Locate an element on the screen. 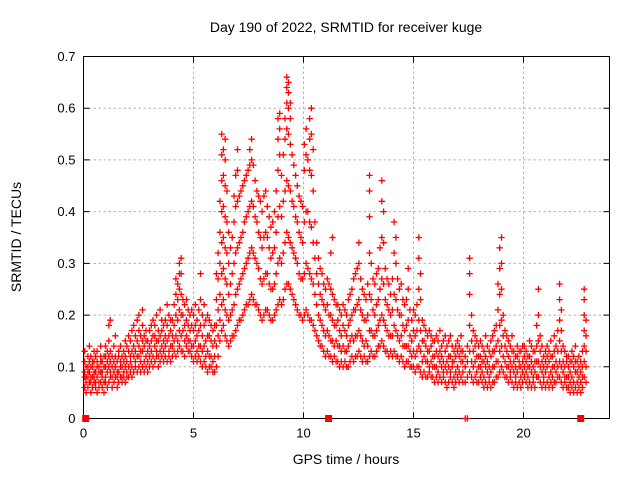  y-tick-label: 0.2 is located at coordinates (66, 315).